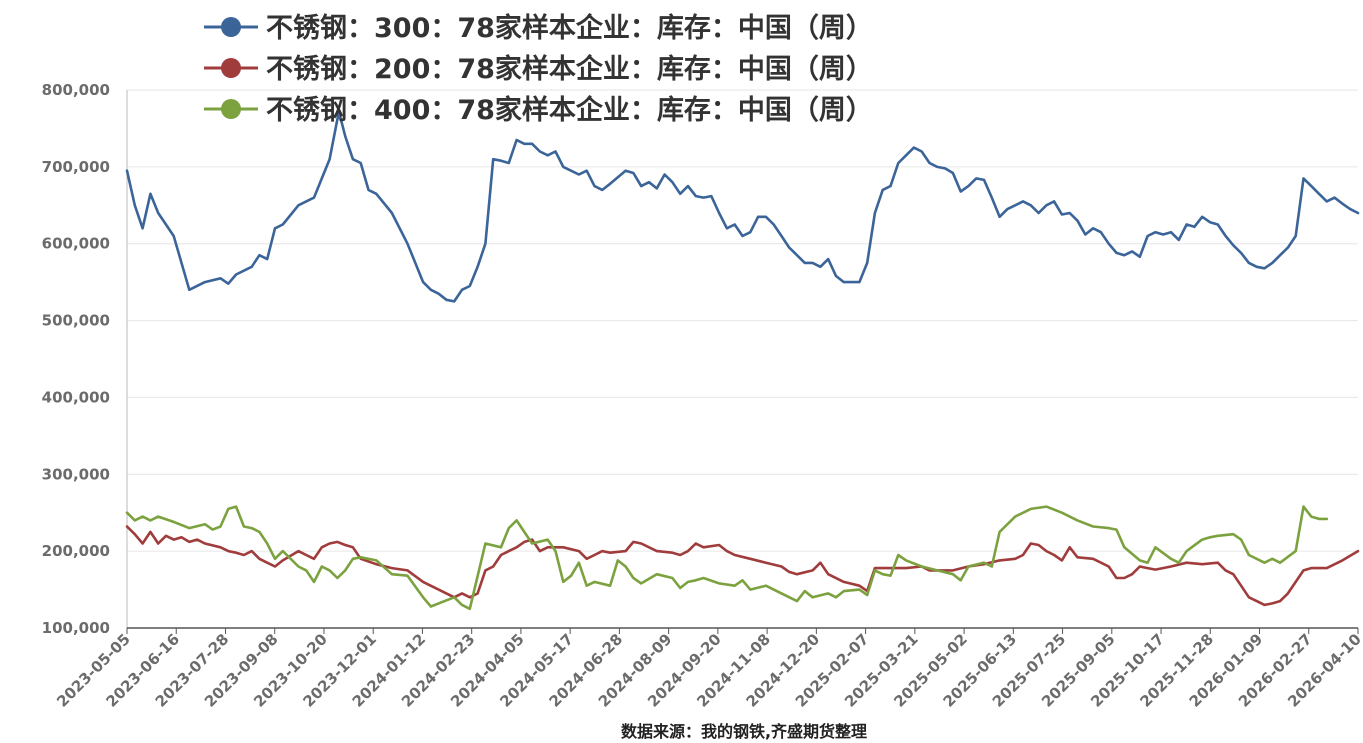 This screenshot has width=1363, height=743. I want to click on y-tick-label: 400,000, so click(76, 397).